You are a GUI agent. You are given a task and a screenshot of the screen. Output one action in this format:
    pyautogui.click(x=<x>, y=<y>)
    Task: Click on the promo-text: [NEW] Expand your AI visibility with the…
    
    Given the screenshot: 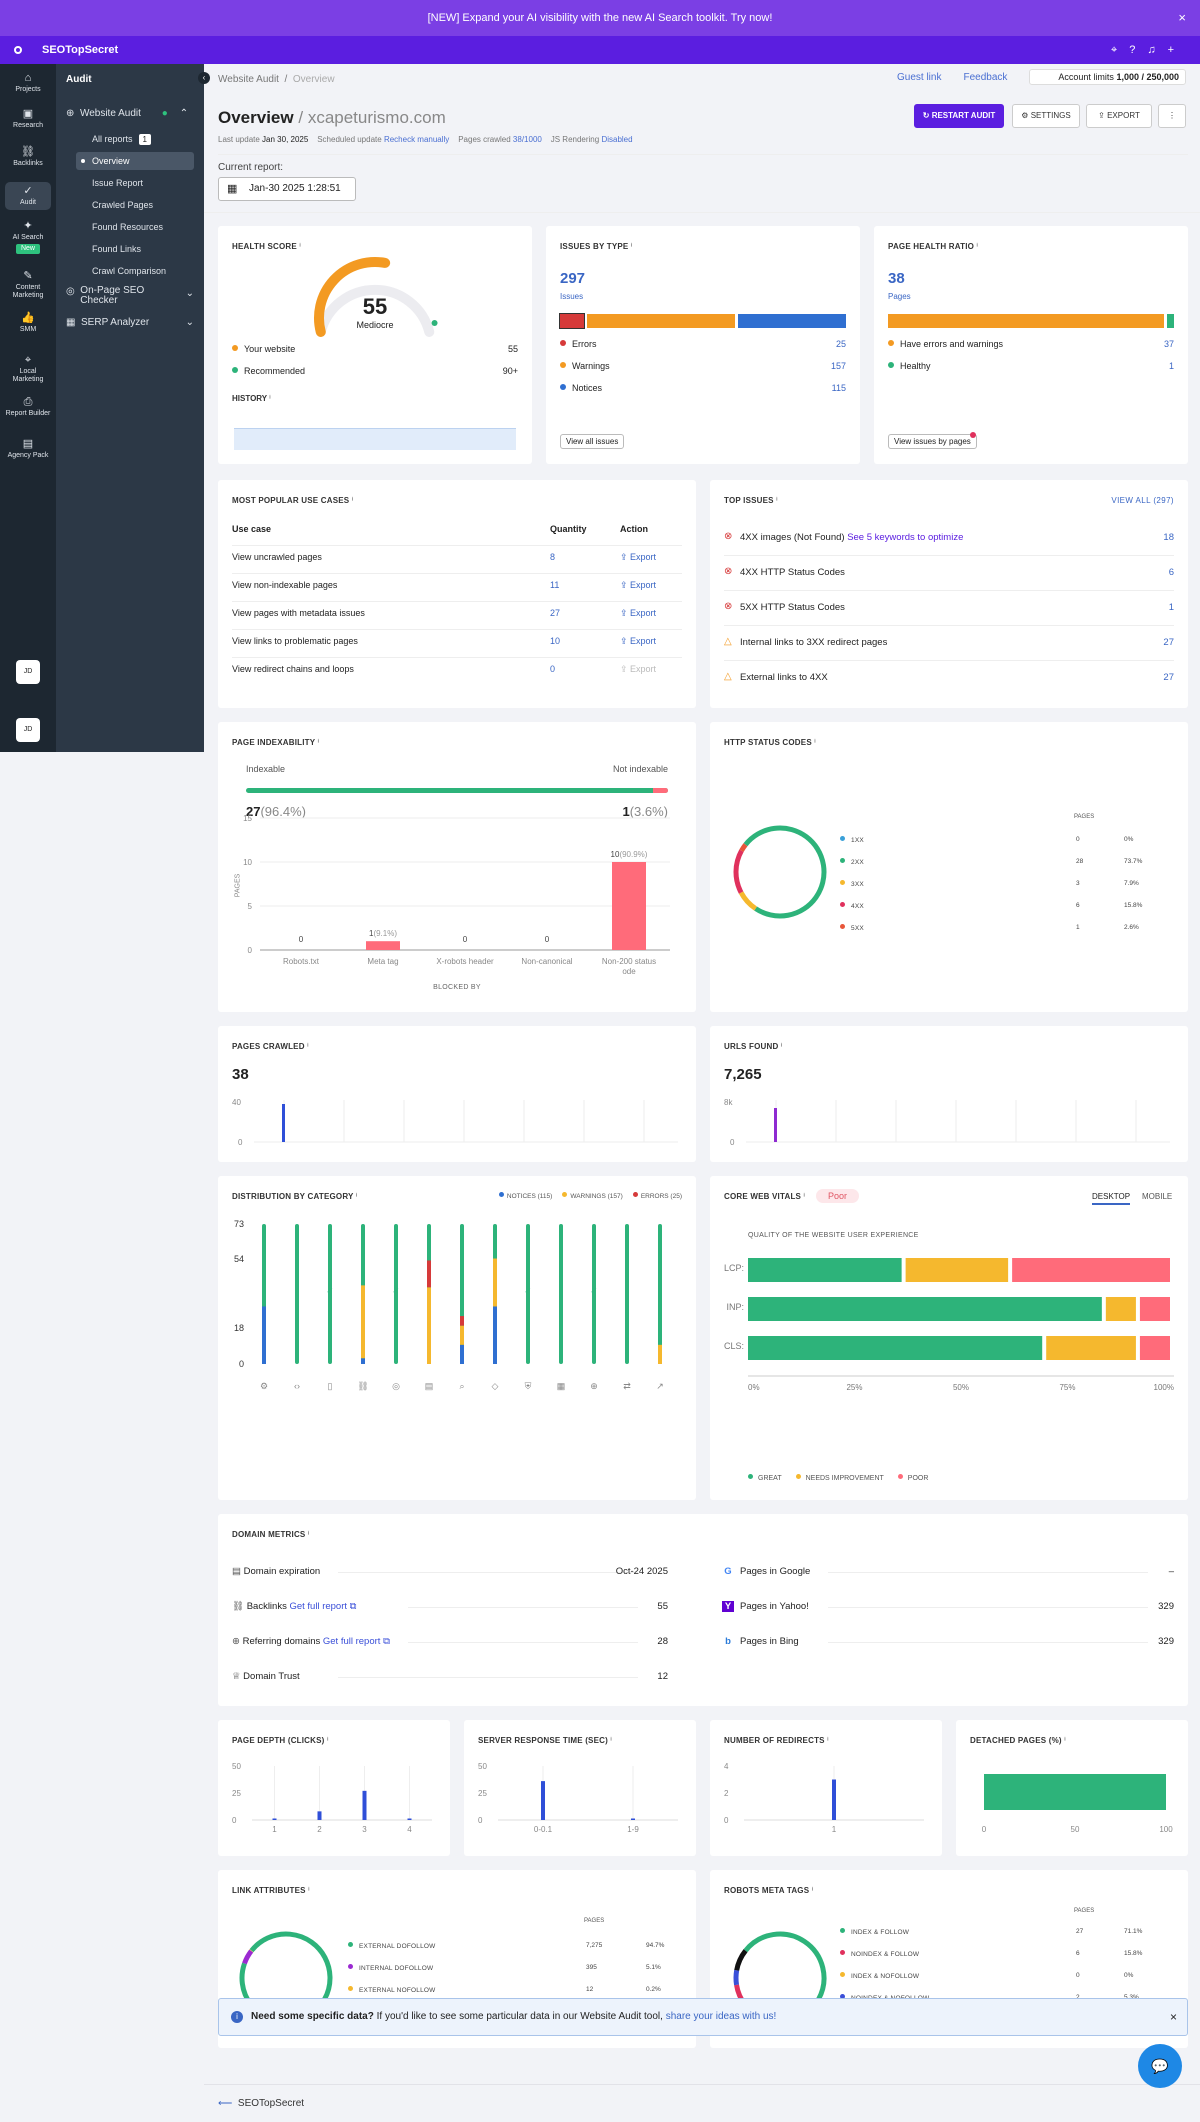 What is the action you would take?
    pyautogui.click(x=600, y=18)
    